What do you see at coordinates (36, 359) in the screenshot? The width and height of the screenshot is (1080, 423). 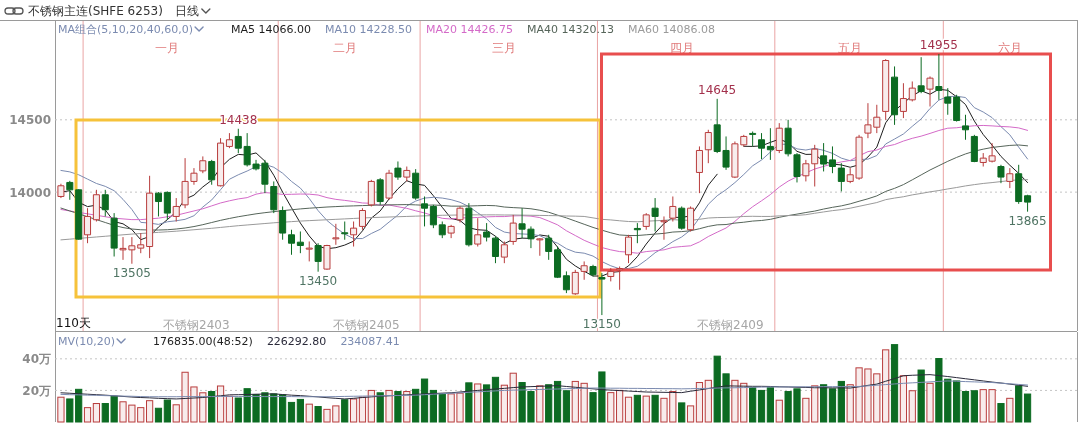 I see `y-tick-label: 40万` at bounding box center [36, 359].